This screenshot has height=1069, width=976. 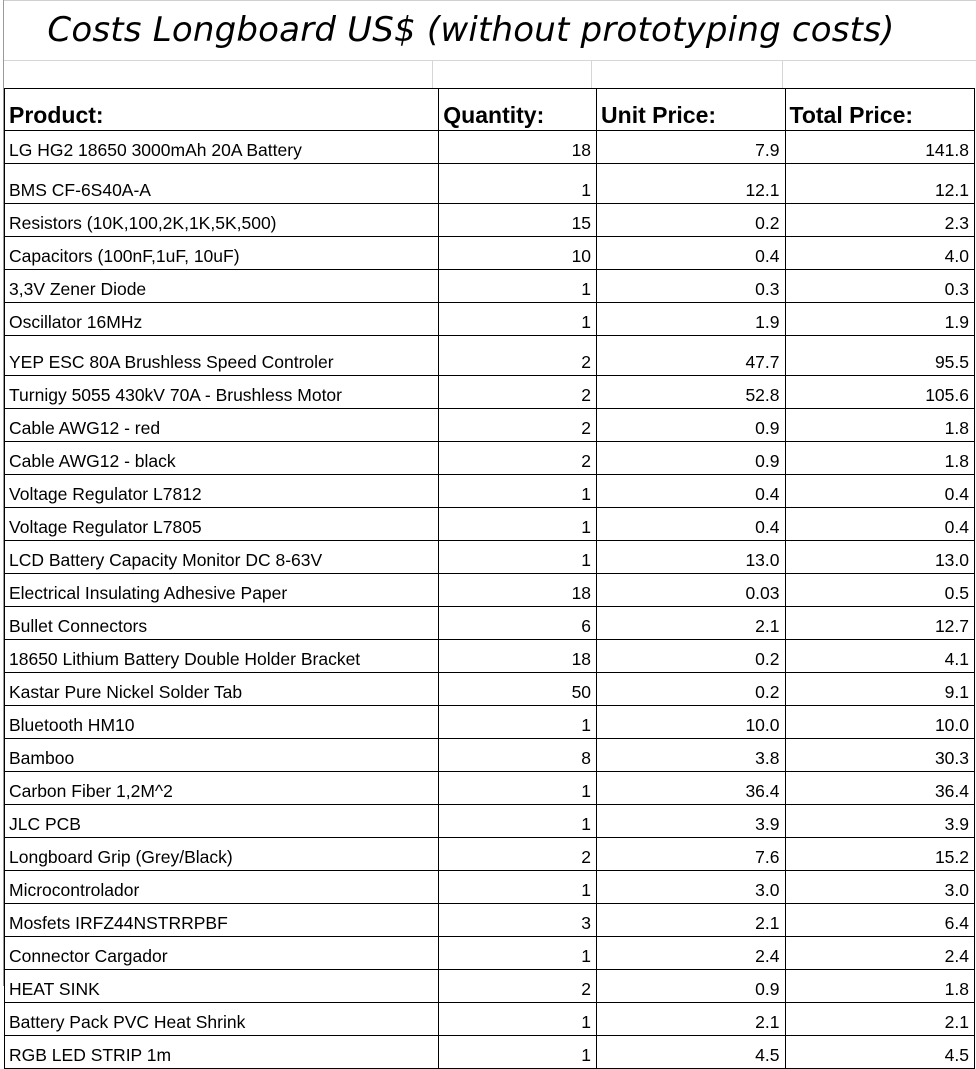 What do you see at coordinates (879, 920) in the screenshot?
I see `total-price-cell: 6.4` at bounding box center [879, 920].